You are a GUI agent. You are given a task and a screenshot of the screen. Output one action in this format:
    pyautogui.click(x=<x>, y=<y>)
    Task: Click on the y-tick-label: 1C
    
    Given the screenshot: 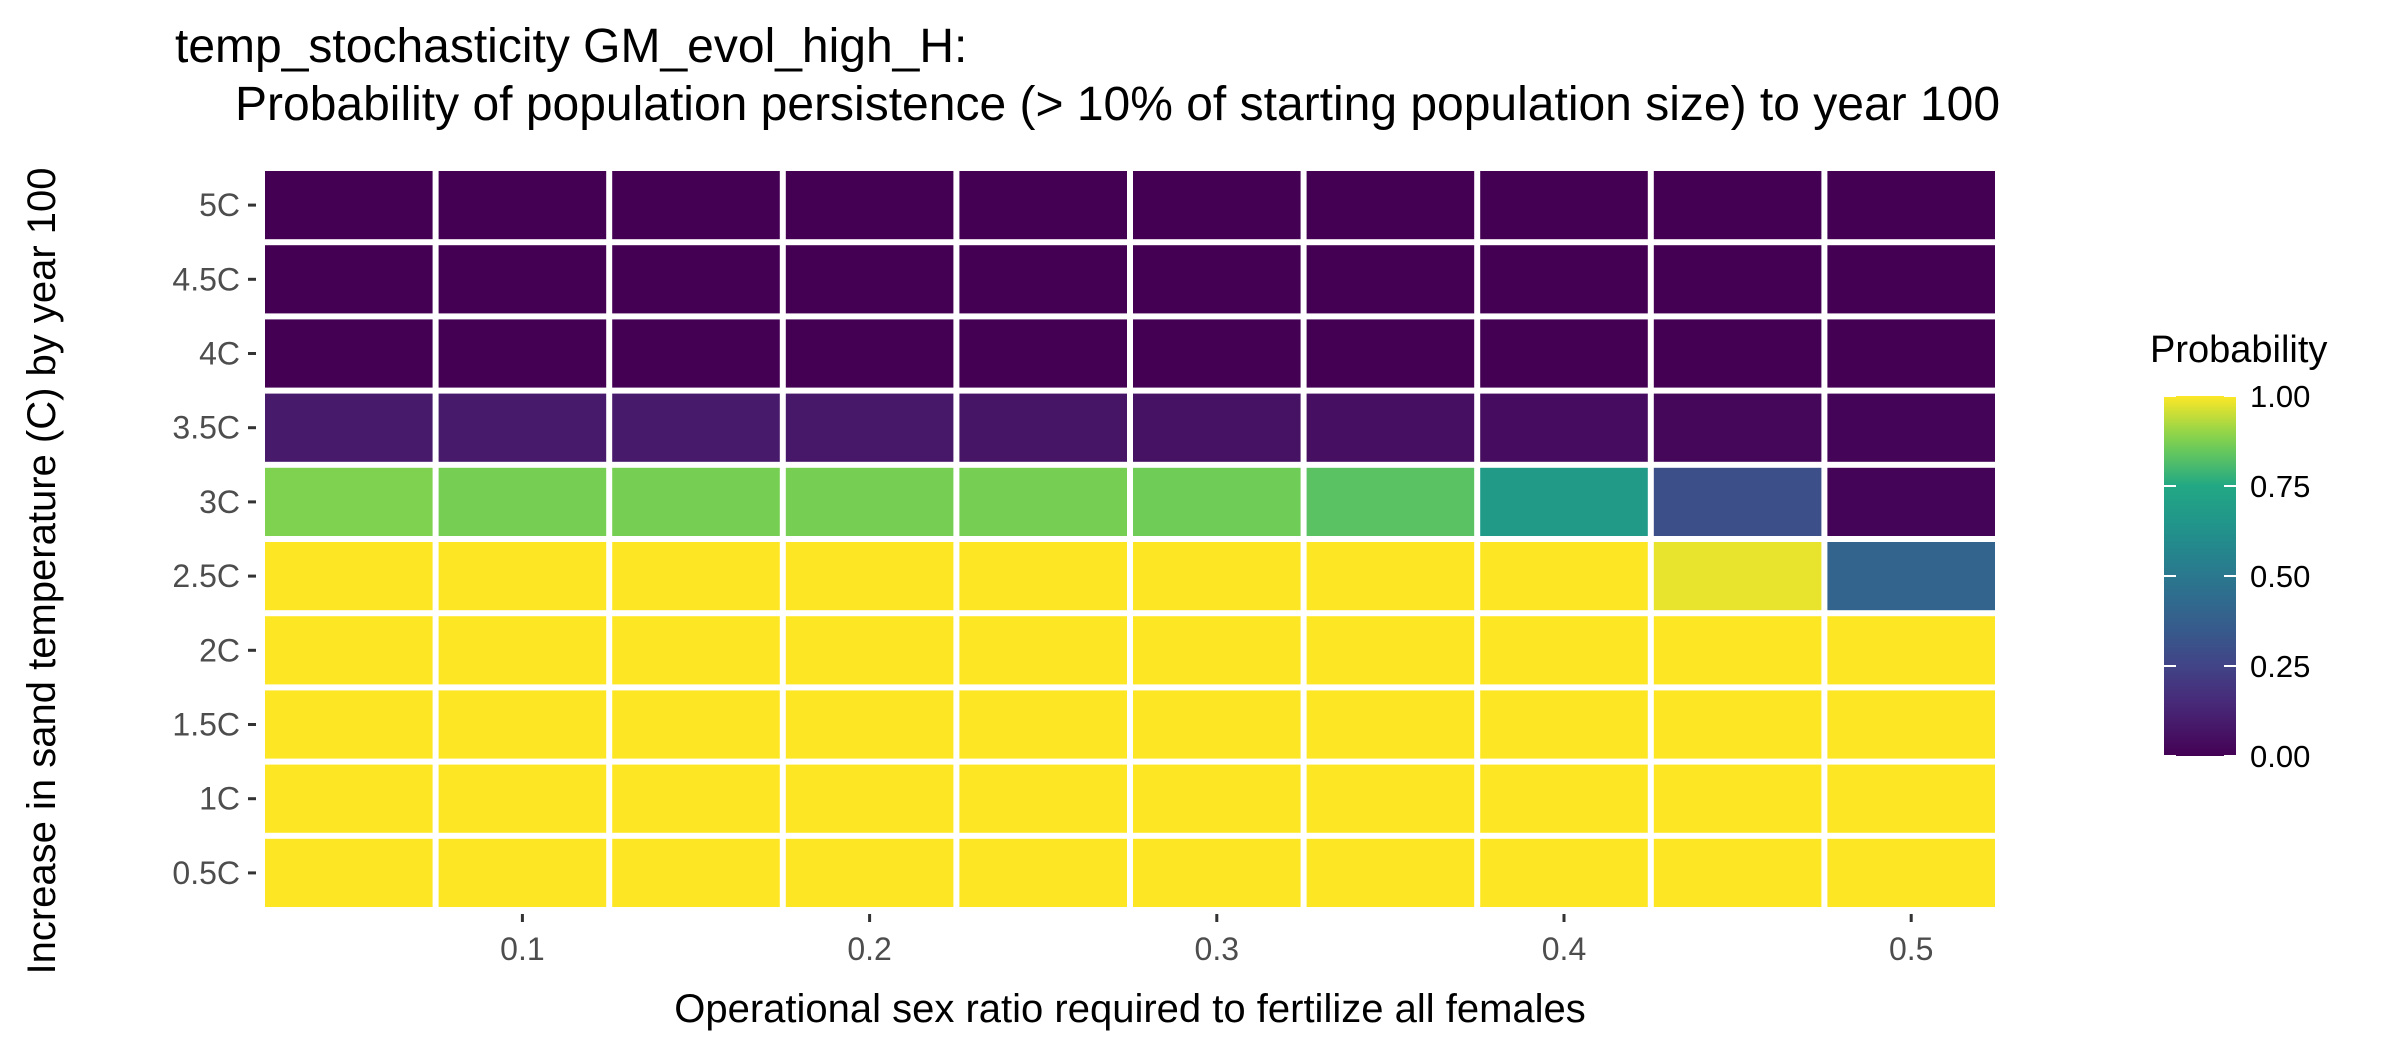 What is the action you would take?
    pyautogui.click(x=219, y=799)
    